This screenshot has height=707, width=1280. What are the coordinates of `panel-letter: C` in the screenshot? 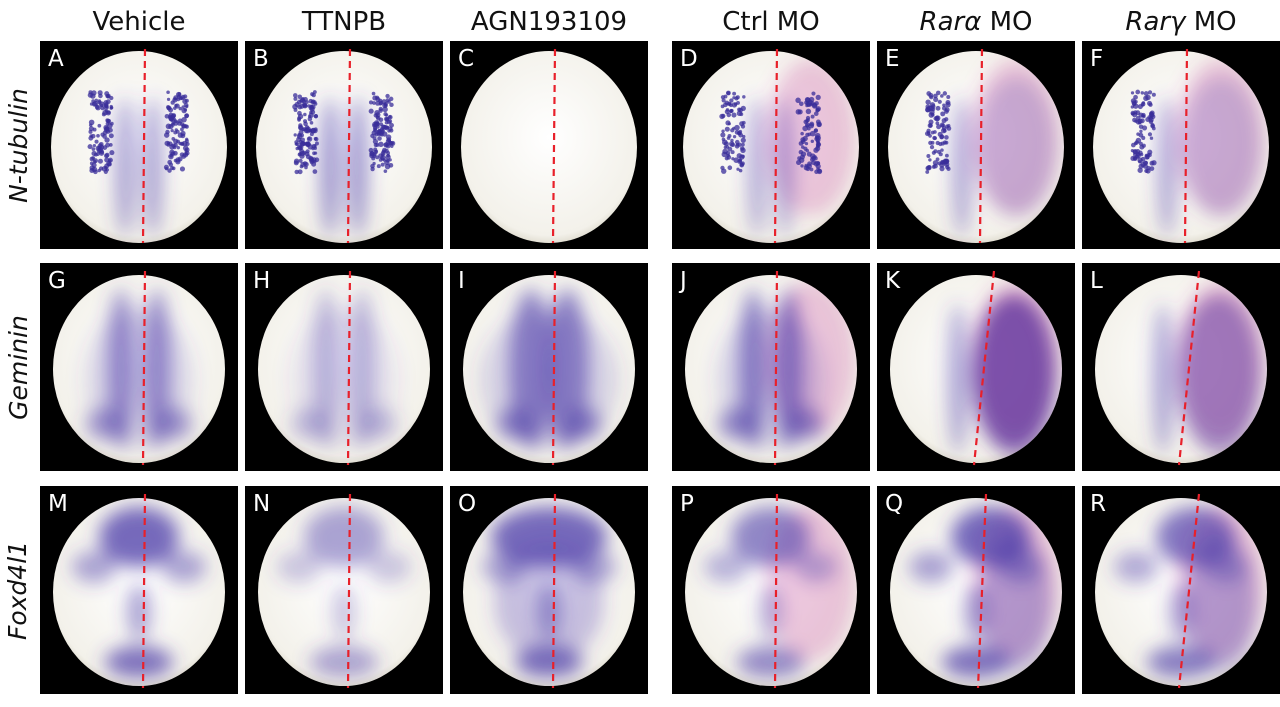 It's located at (466, 59).